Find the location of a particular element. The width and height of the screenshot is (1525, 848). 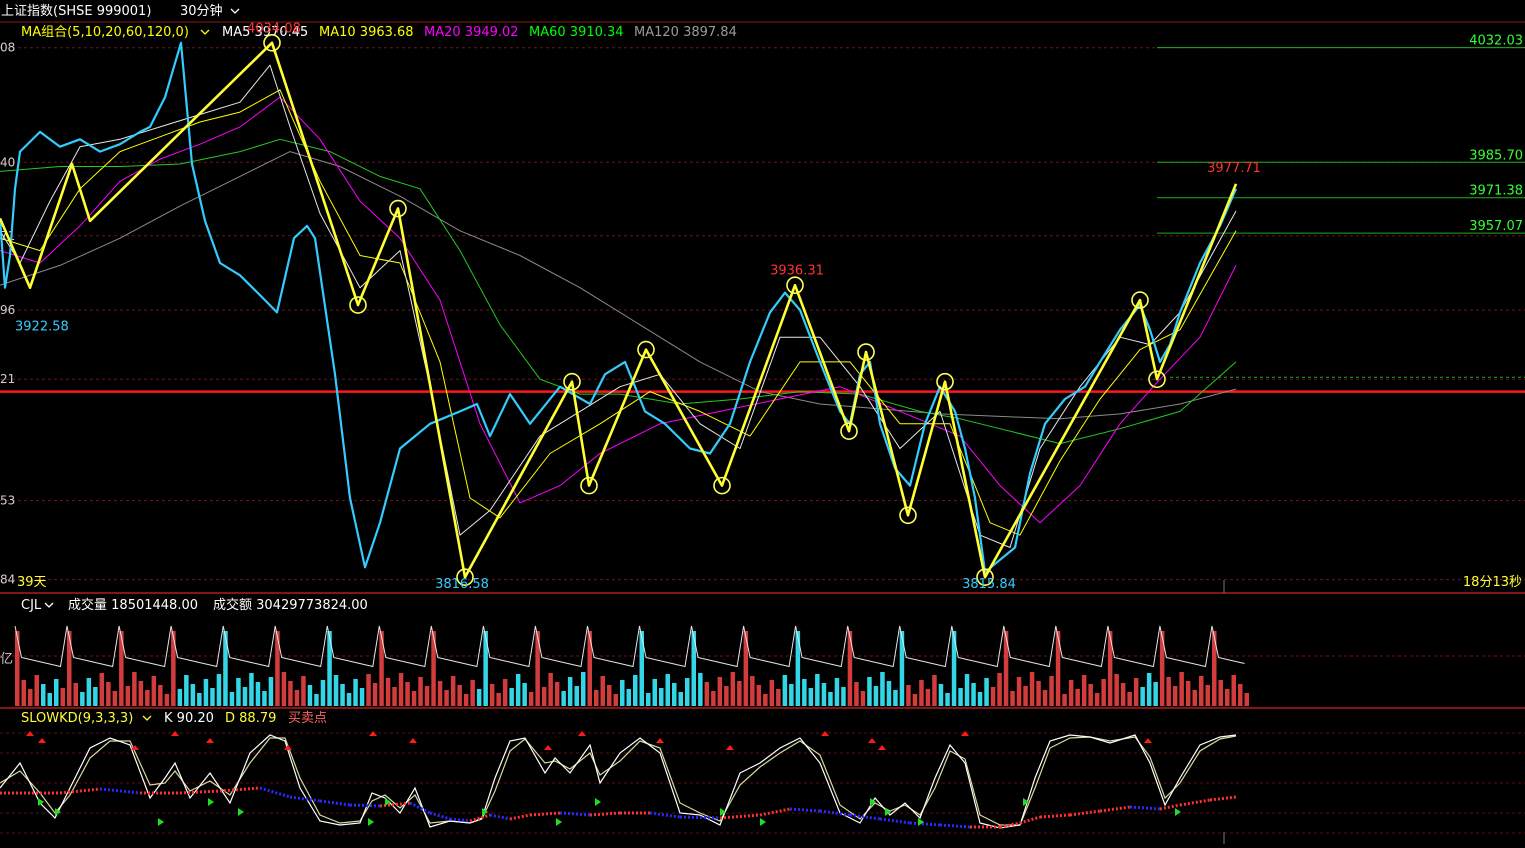

reference-line-label: 4032.03 is located at coordinates (1496, 41).